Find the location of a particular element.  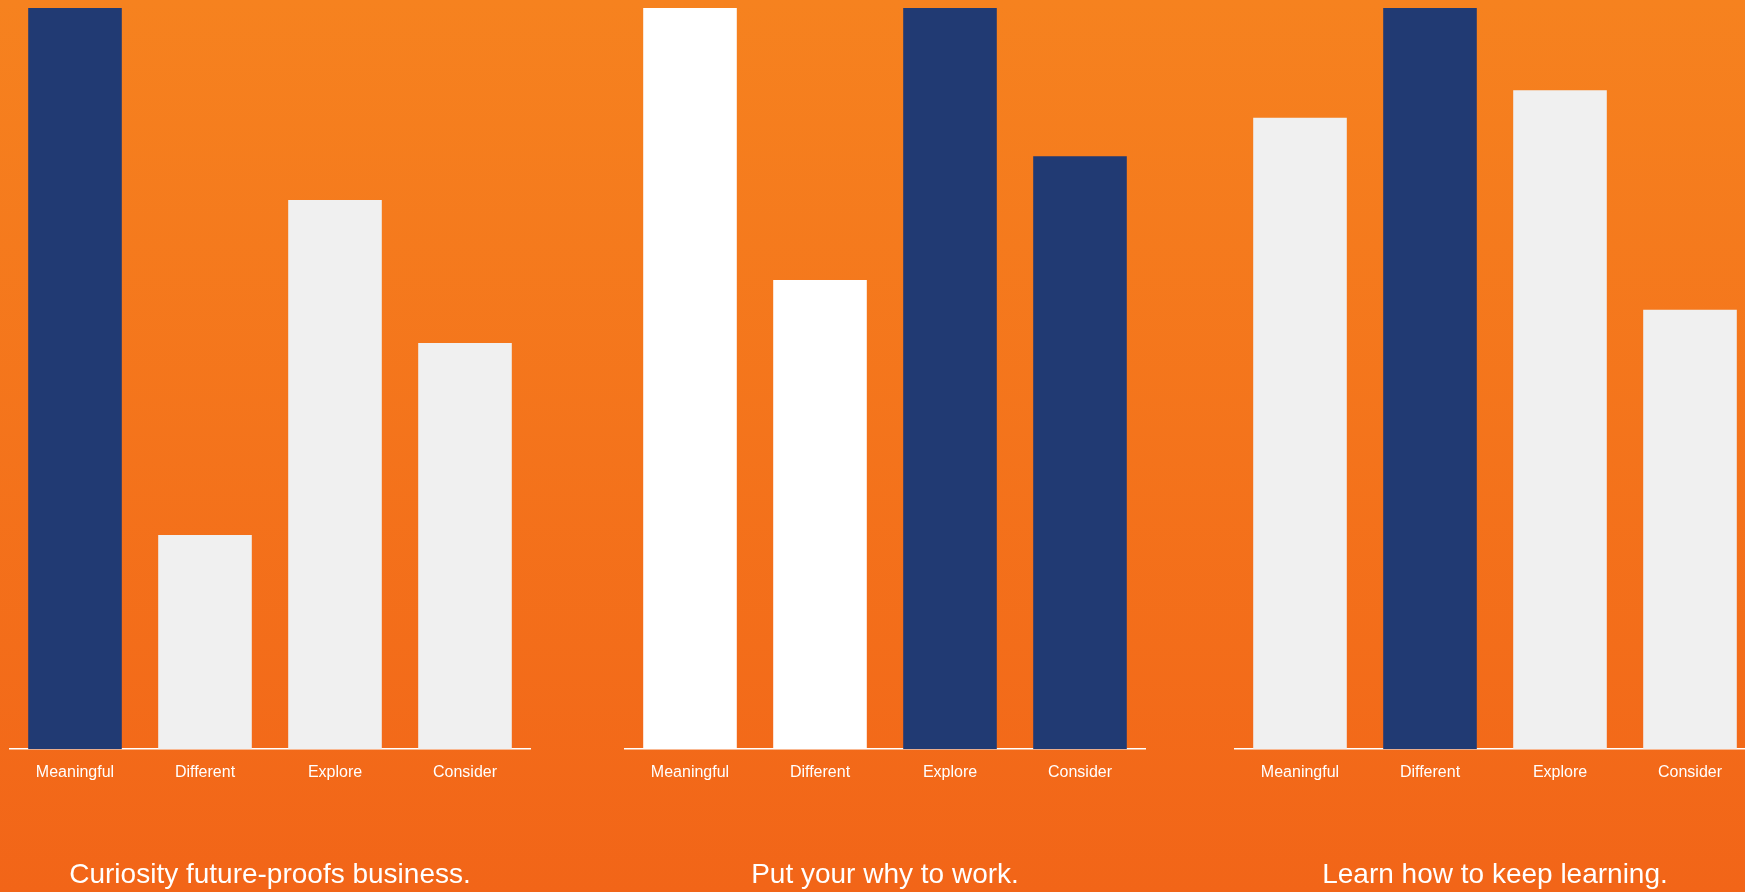

text: Learn how to keep learning. is located at coordinates (1495, 873).